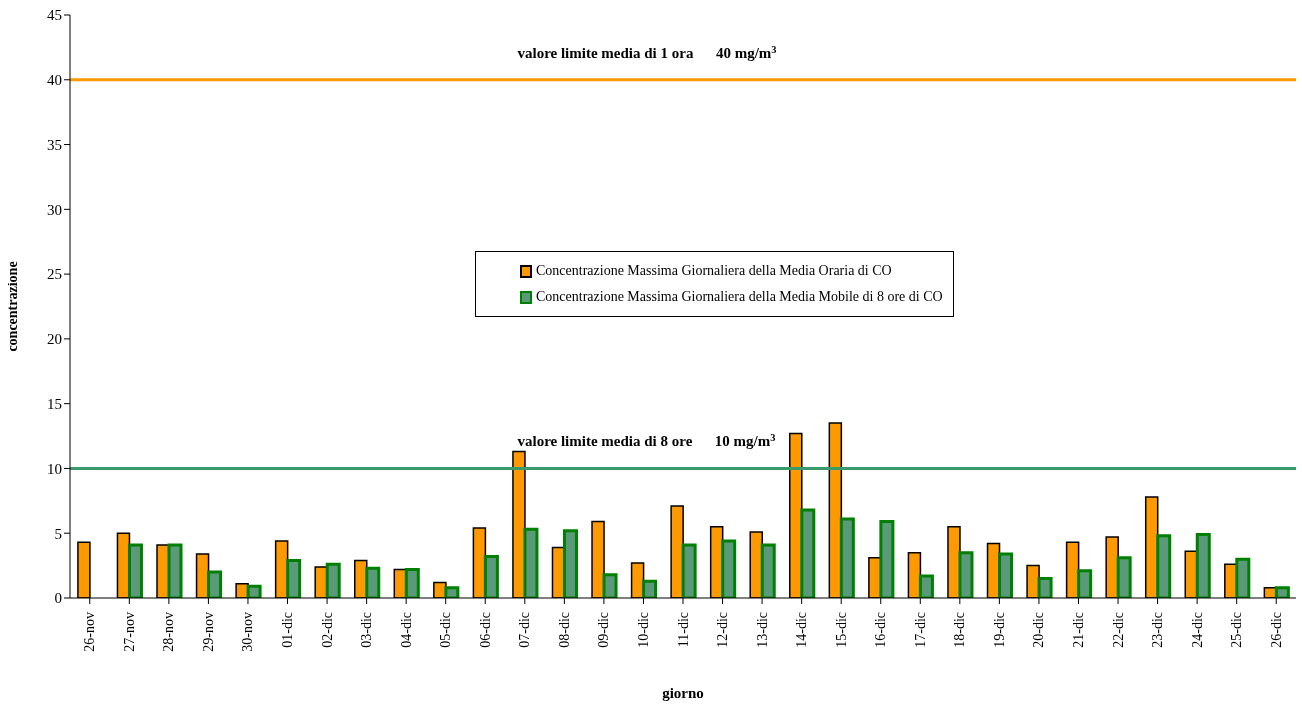  I want to click on x-tick-label: 12-dic, so click(723, 630).